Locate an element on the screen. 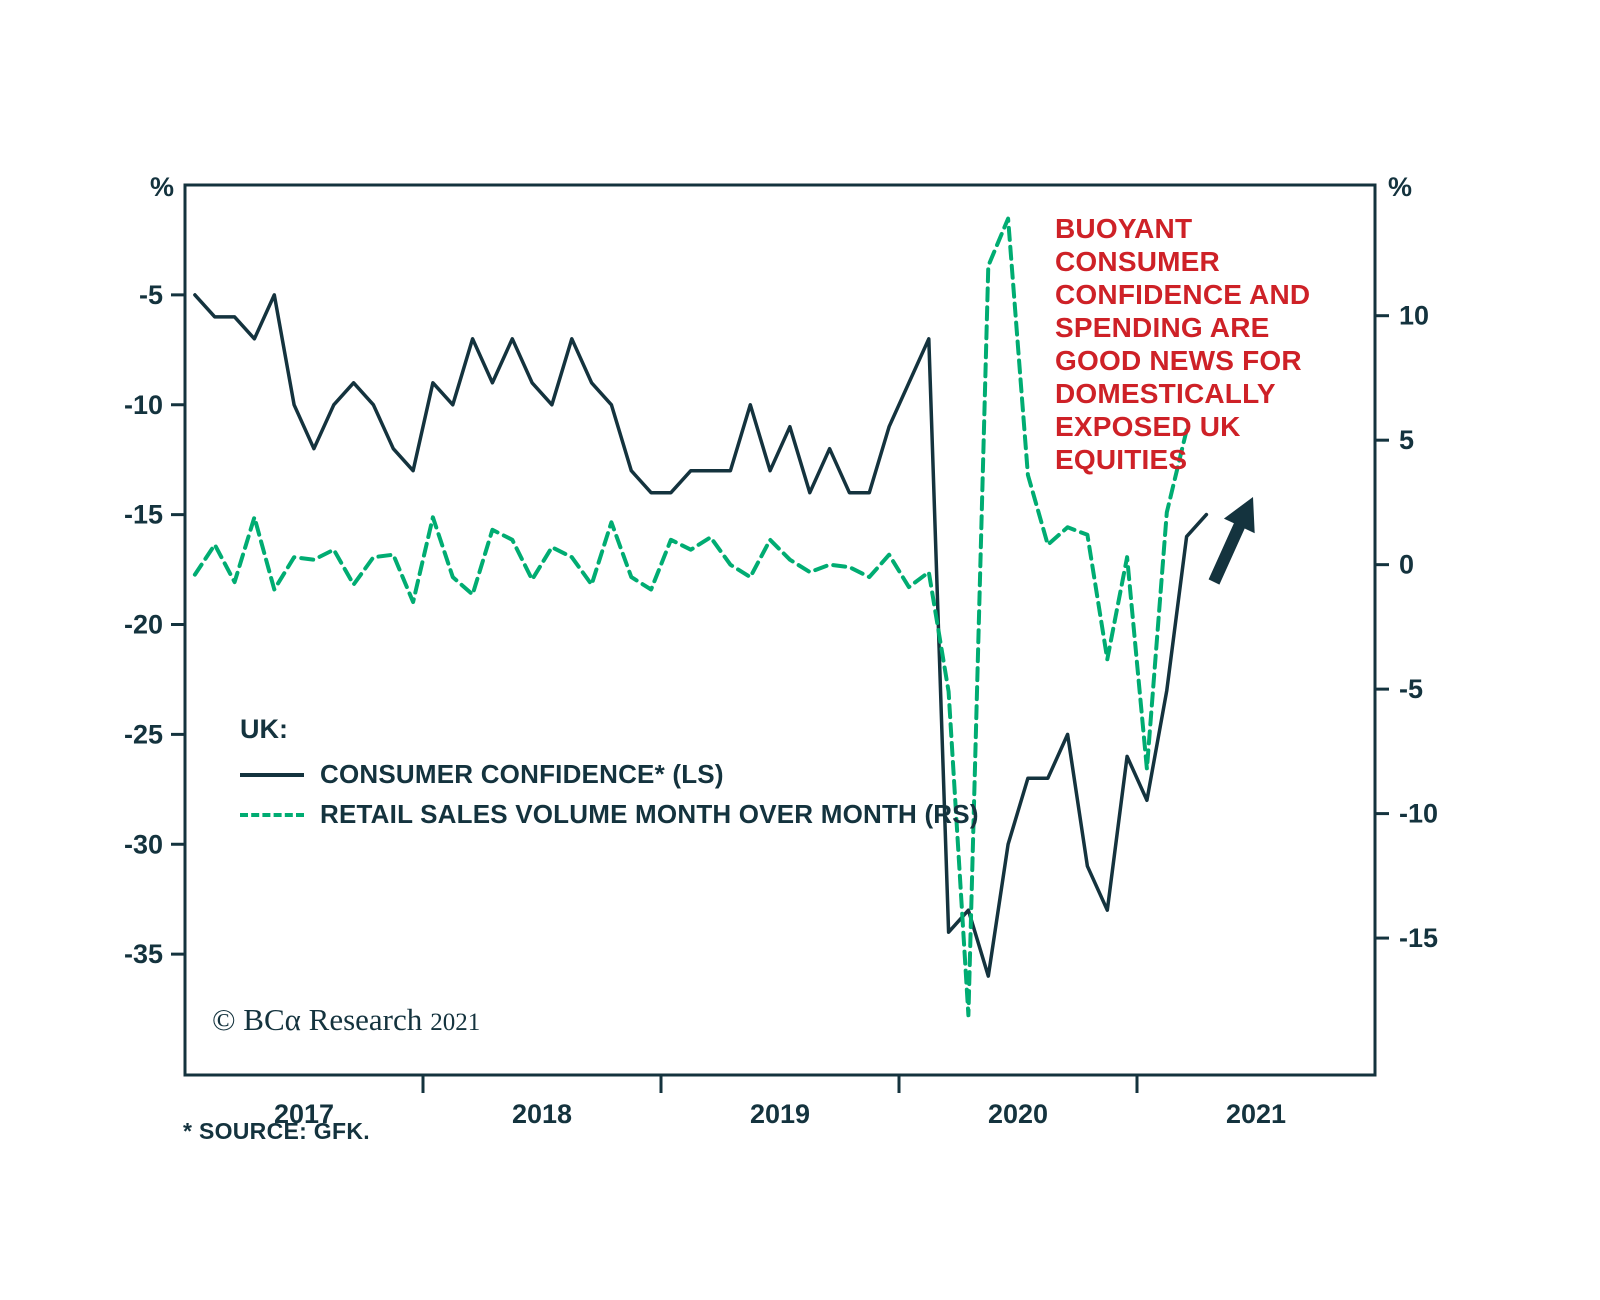  legend-item-label: CONSUMER CONFIDENCE* (LS) is located at coordinates (522, 774).